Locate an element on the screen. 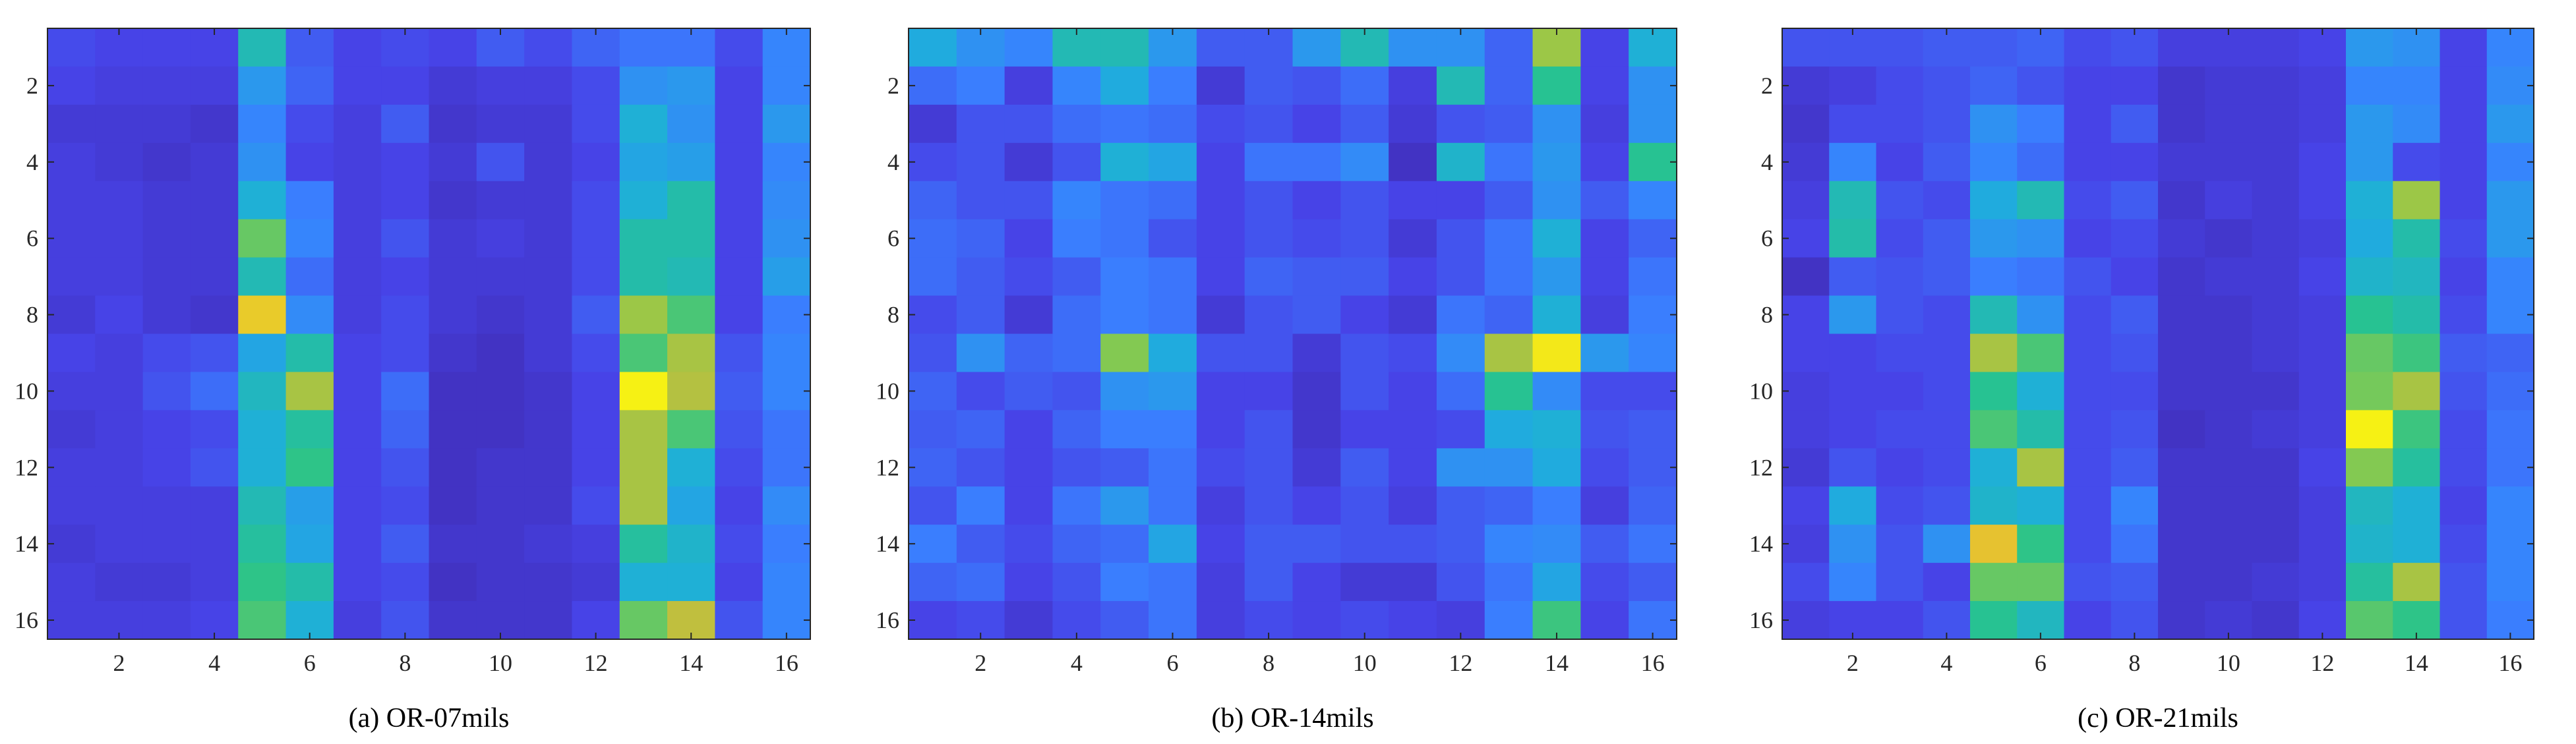 The width and height of the screenshot is (2576, 744). y-tick-label: 6 is located at coordinates (32, 239).